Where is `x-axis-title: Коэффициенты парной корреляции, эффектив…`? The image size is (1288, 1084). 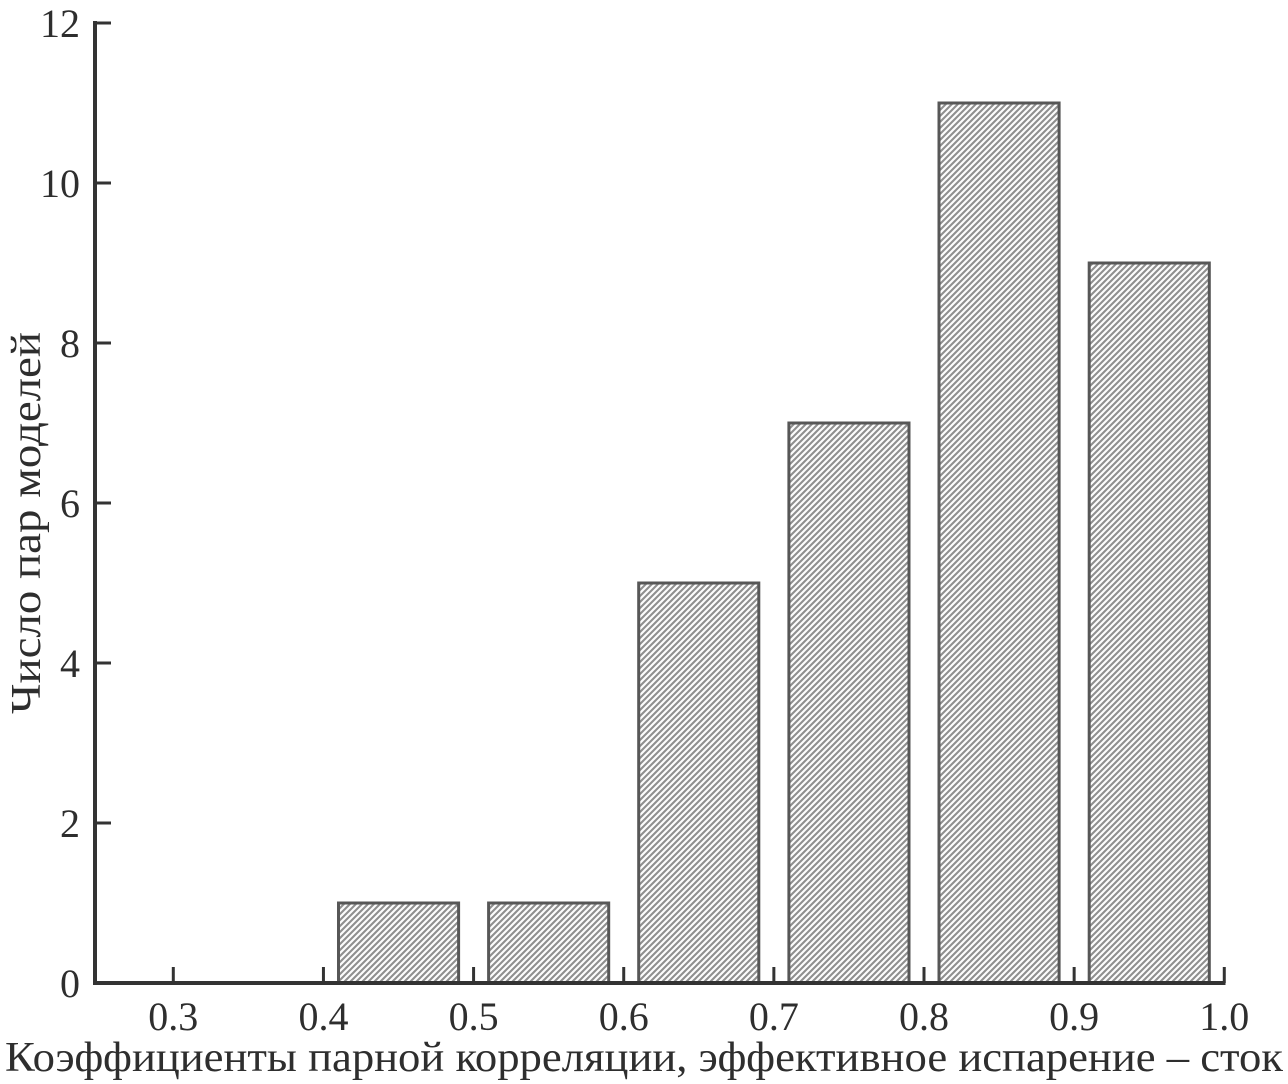
x-axis-title: Коэффициенты парной корреляции, эффектив… is located at coordinates (644, 1058).